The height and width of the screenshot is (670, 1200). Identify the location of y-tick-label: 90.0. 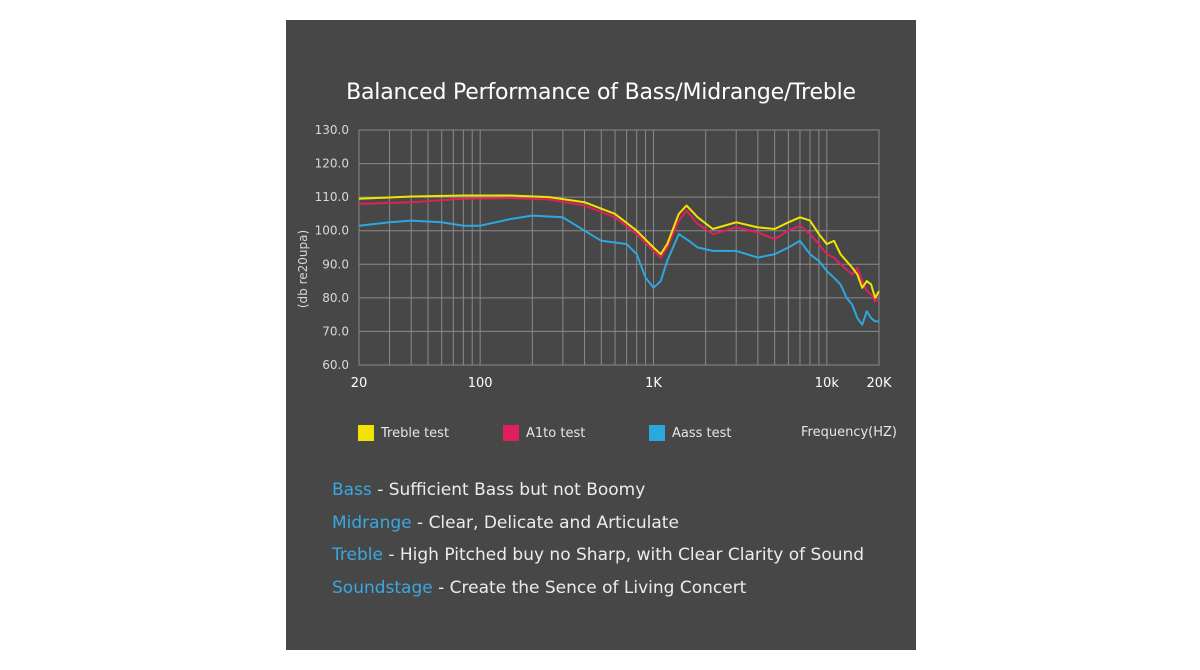
(335, 264).